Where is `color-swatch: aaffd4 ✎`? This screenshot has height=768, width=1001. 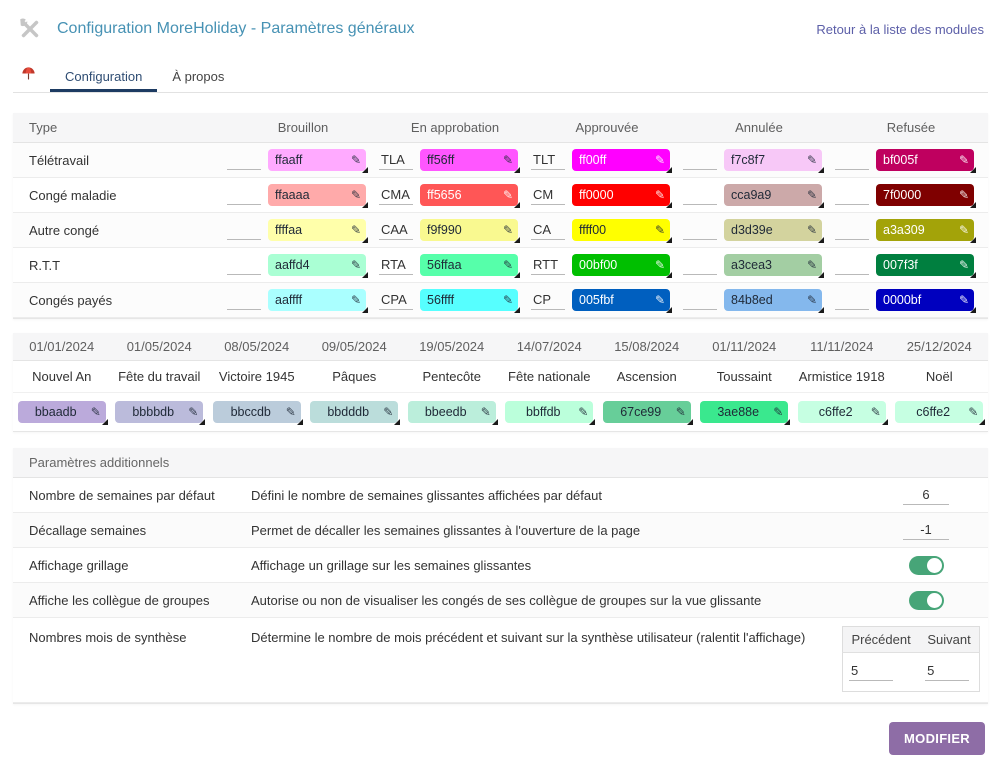 color-swatch: aaffd4 ✎ is located at coordinates (318, 266).